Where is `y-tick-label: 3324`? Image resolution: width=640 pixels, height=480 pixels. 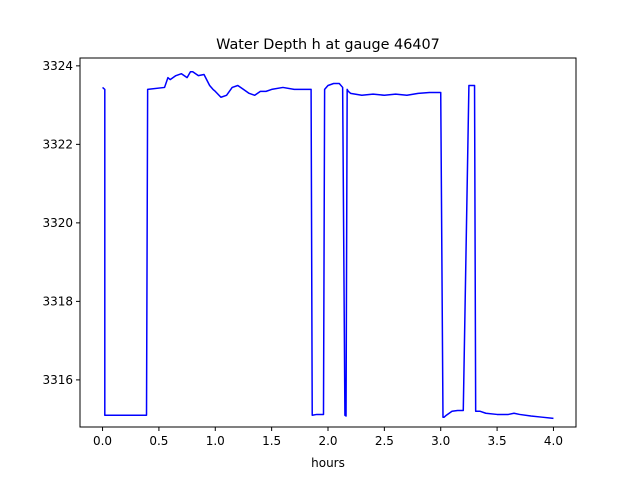
y-tick-label: 3324 is located at coordinates (57, 66).